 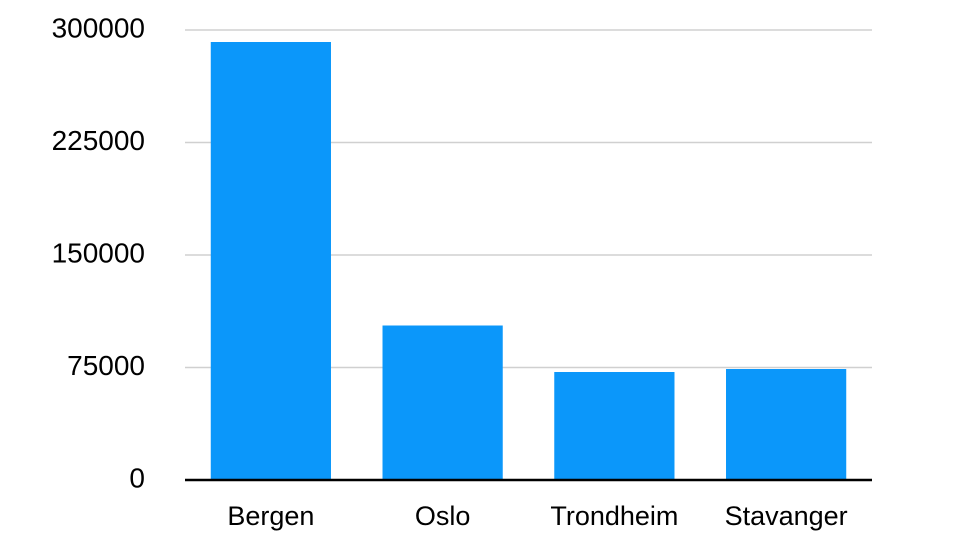 I want to click on y-tick-label: 150000, so click(x=98, y=252).